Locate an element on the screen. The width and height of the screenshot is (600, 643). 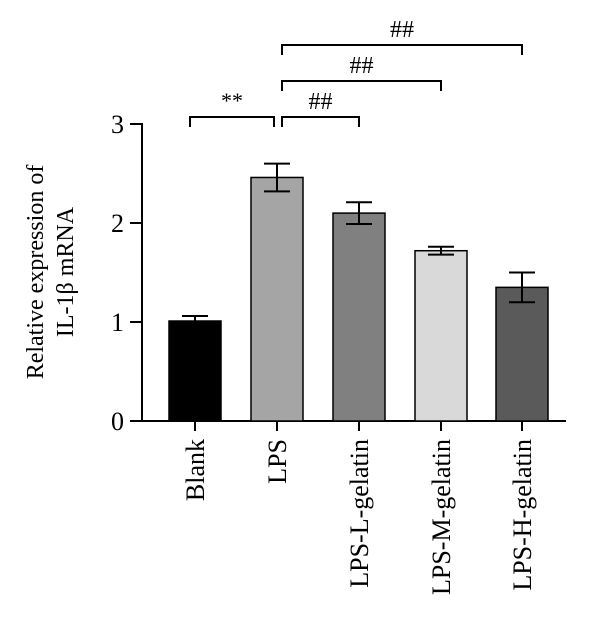
significance-label: ** is located at coordinates (232, 100).